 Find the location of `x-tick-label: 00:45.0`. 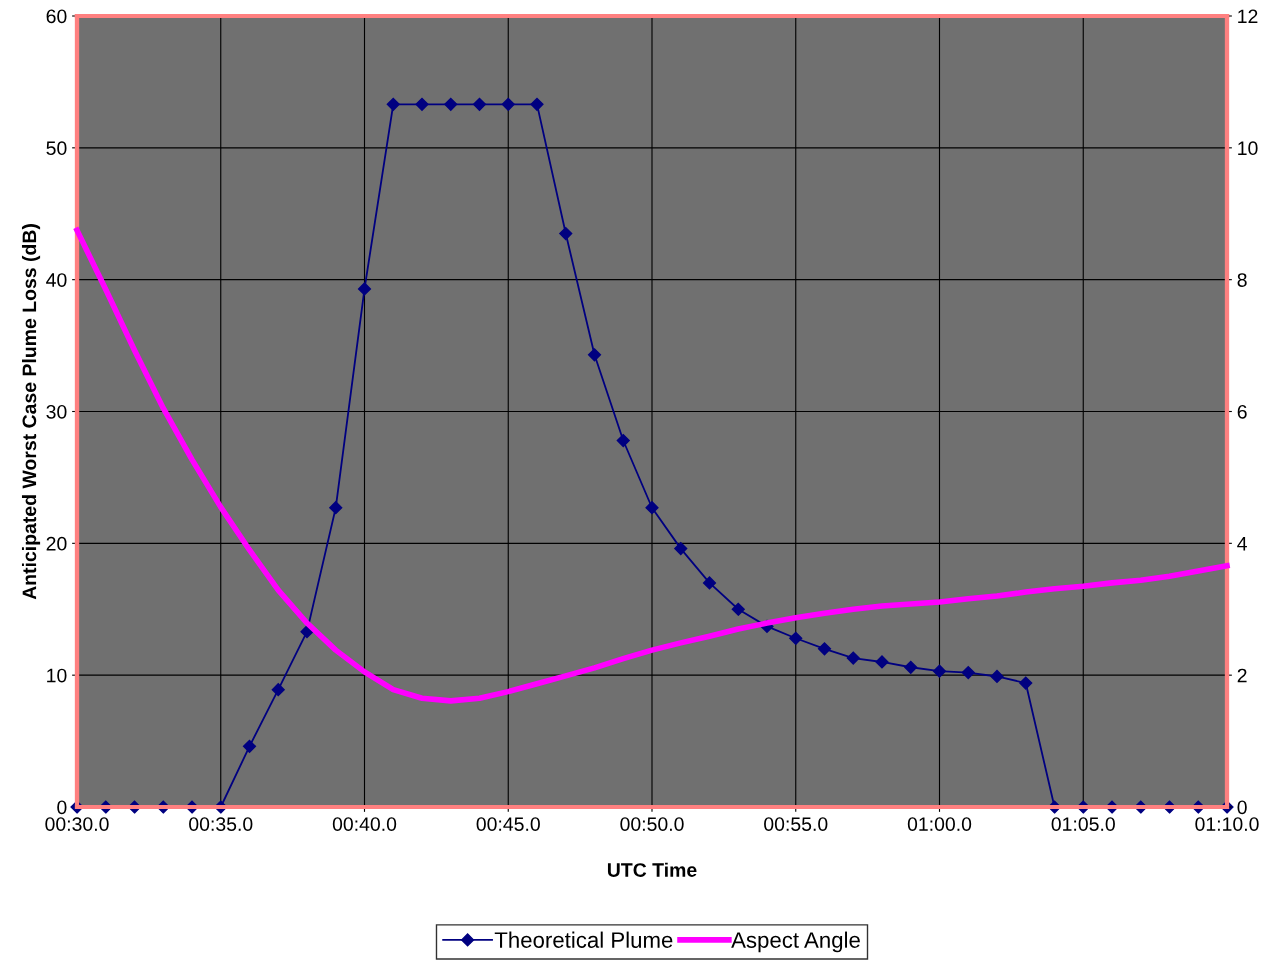

x-tick-label: 00:45.0 is located at coordinates (508, 824).